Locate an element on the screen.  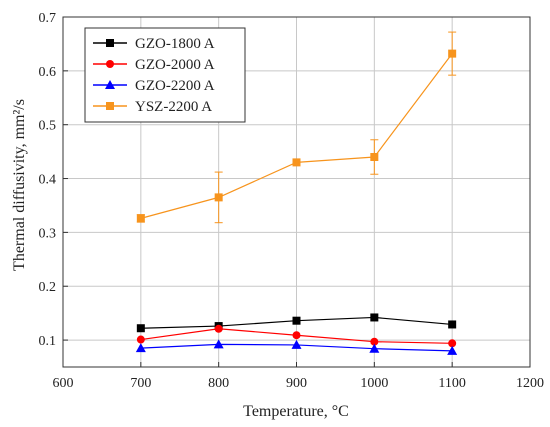
x-axis-title: Temperature, °C is located at coordinates (296, 411).